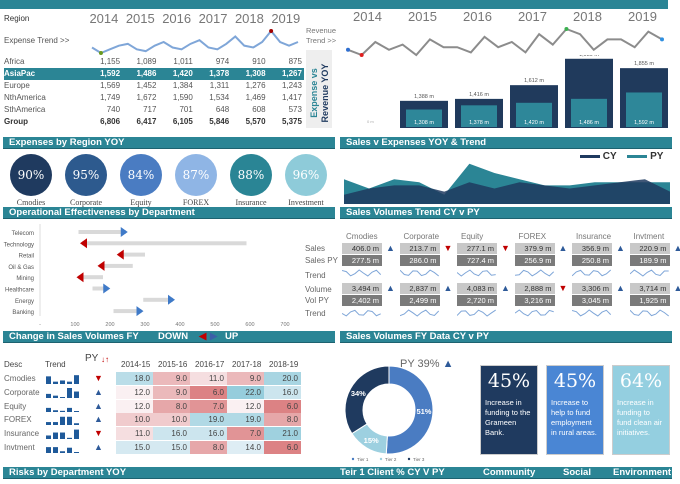 The height and width of the screenshot is (484, 680). What do you see at coordinates (291, 73) in the screenshot?
I see `region-value: 1,267` at bounding box center [291, 73].